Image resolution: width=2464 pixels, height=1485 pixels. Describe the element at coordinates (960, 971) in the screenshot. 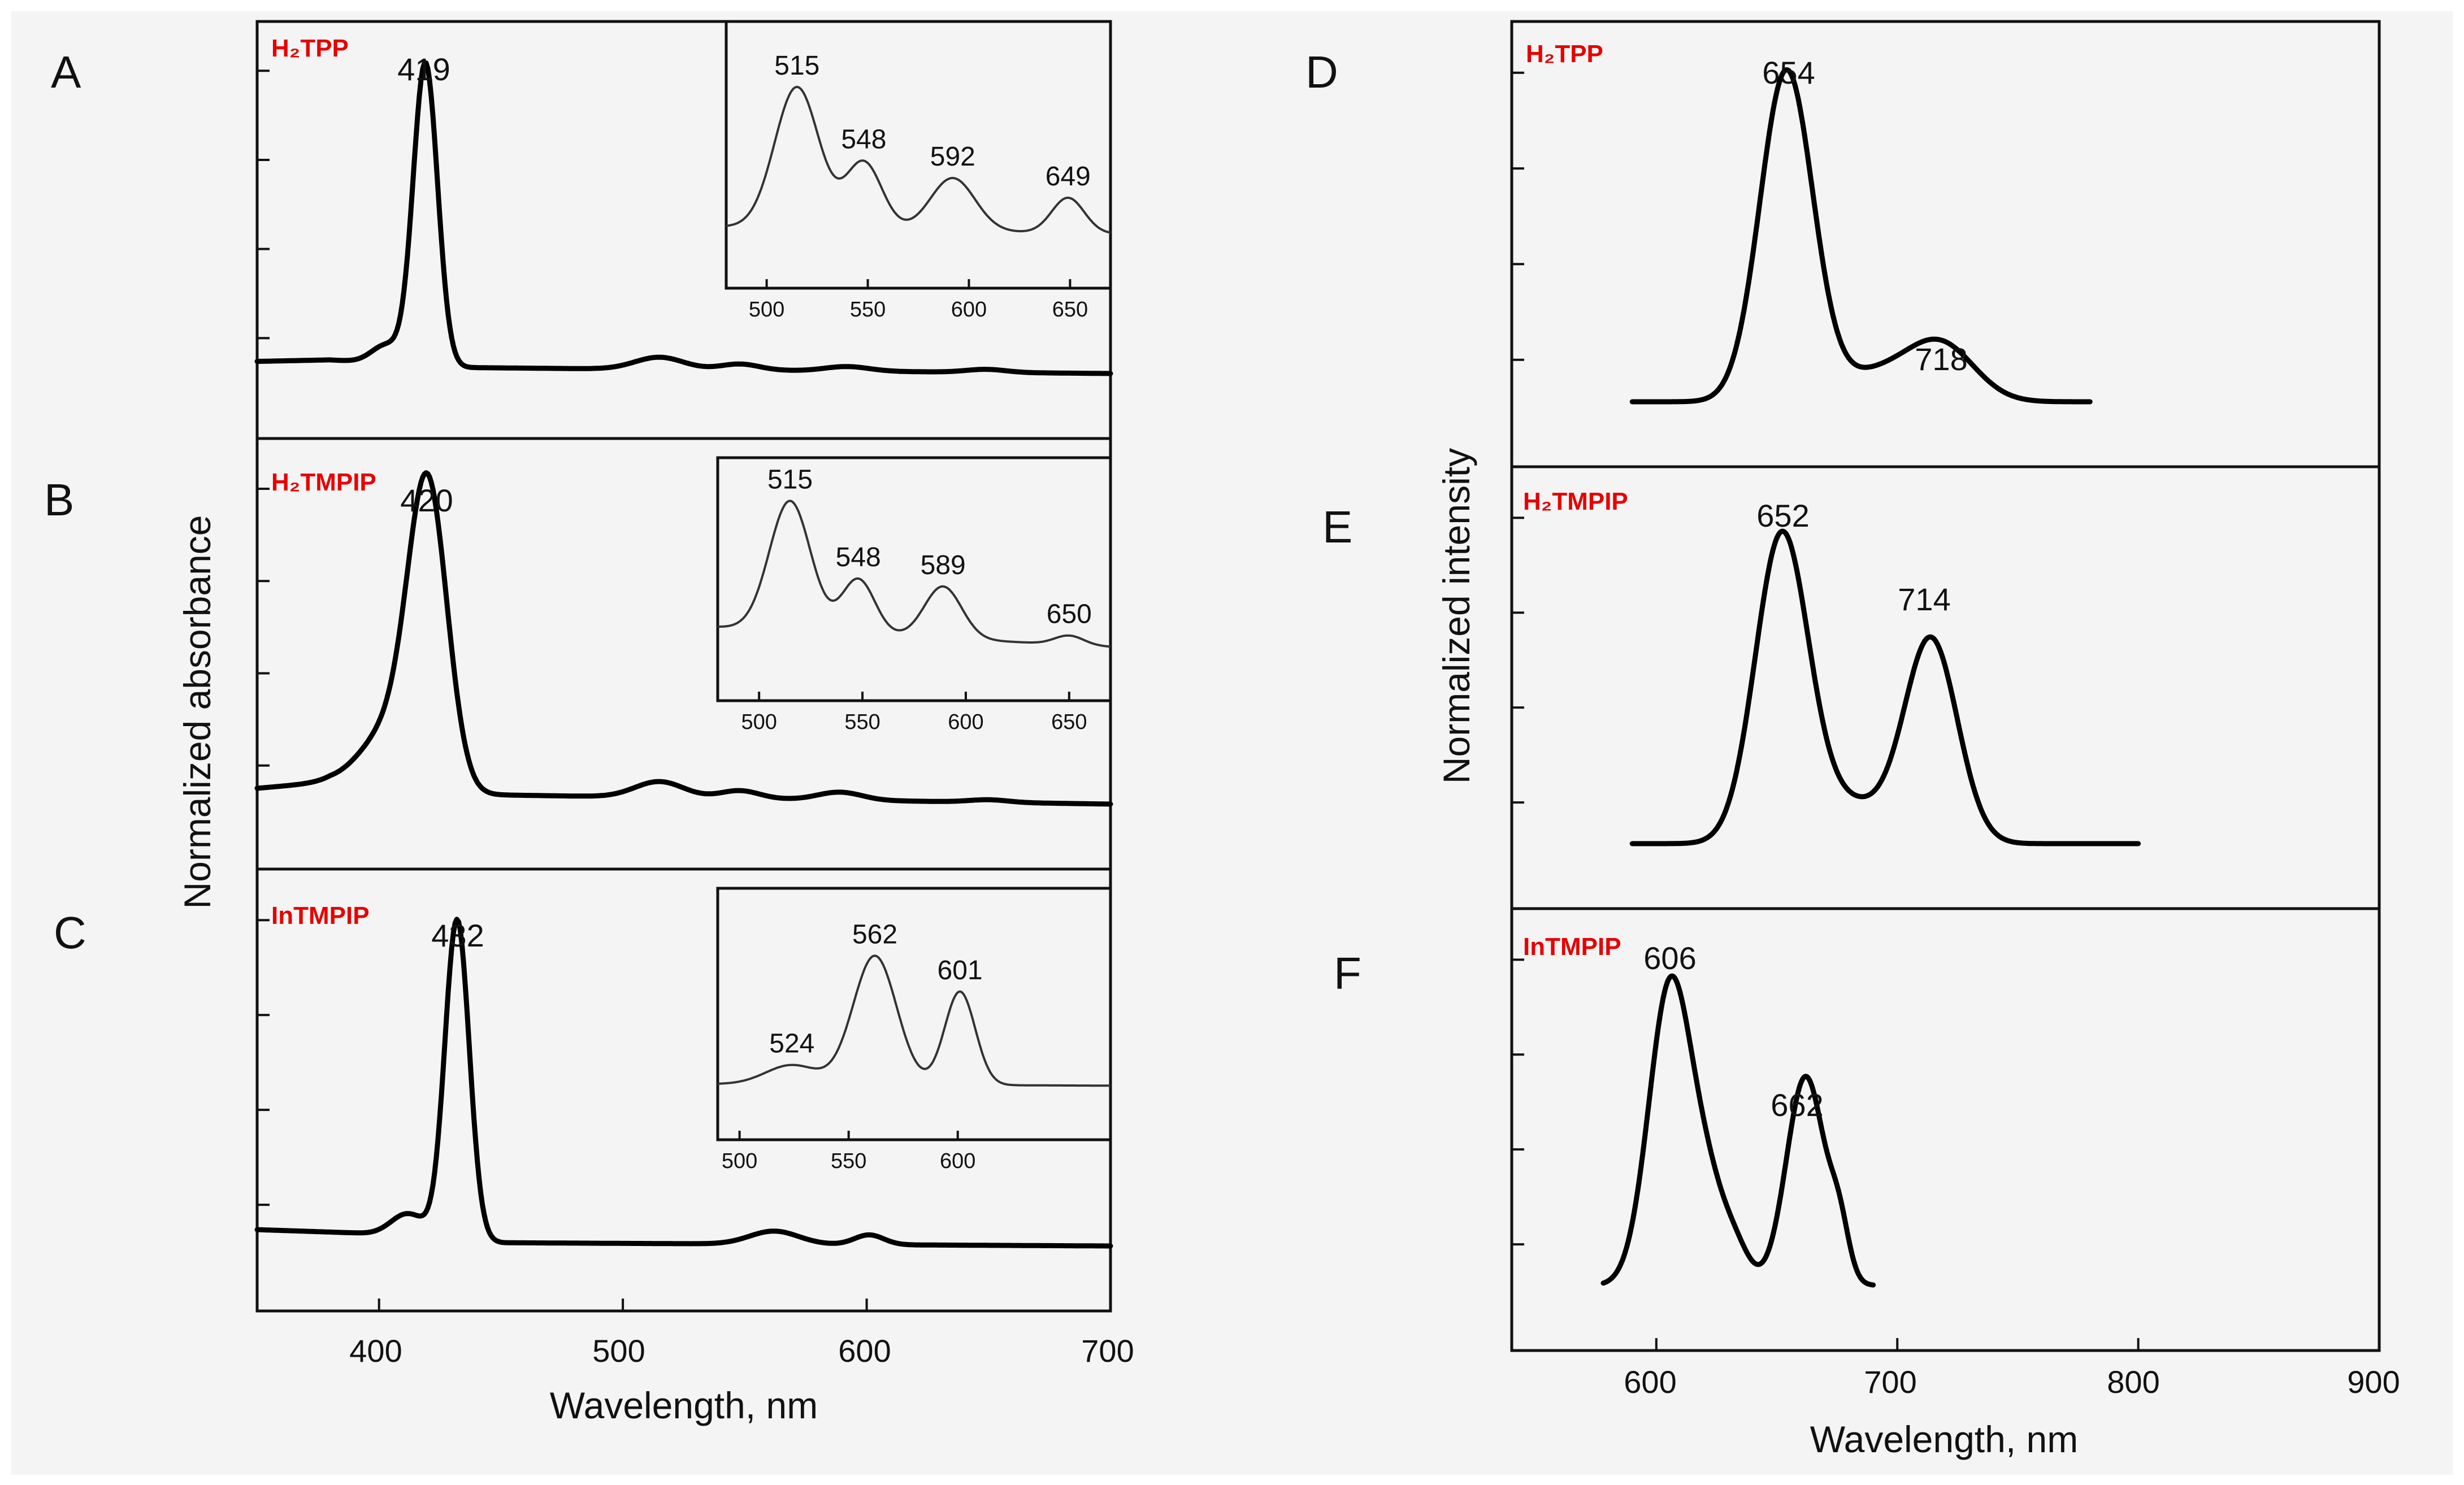

I see `panel-c-inset-peak-label: 601` at that location.